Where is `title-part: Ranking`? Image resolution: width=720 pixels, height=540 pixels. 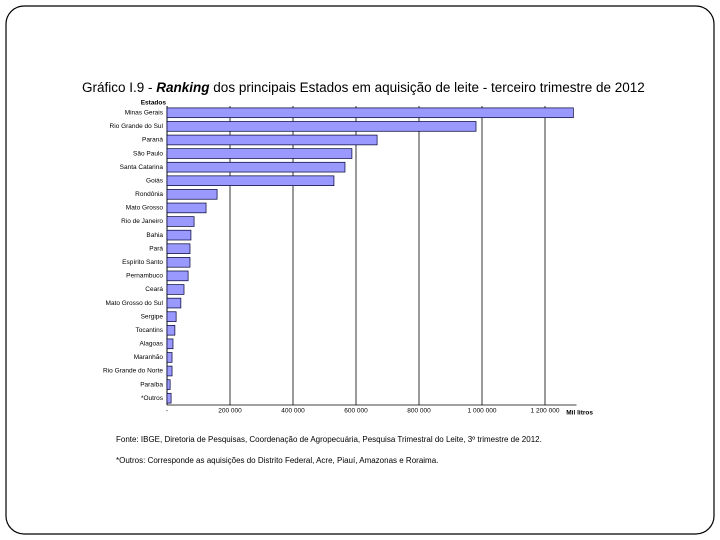 title-part: Ranking is located at coordinates (183, 87).